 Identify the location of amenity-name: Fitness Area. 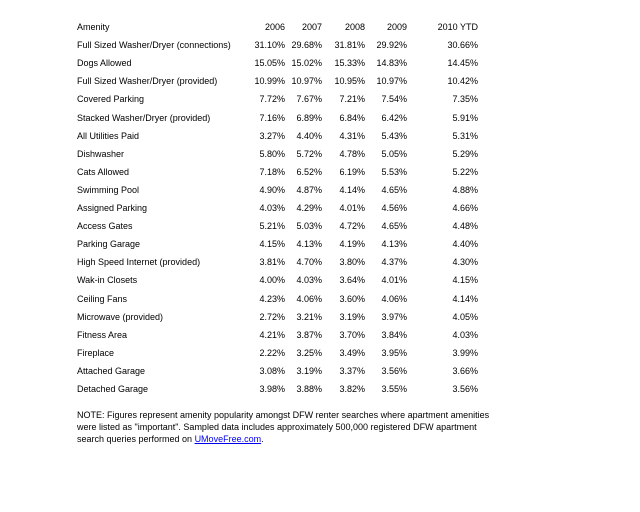
(102, 334).